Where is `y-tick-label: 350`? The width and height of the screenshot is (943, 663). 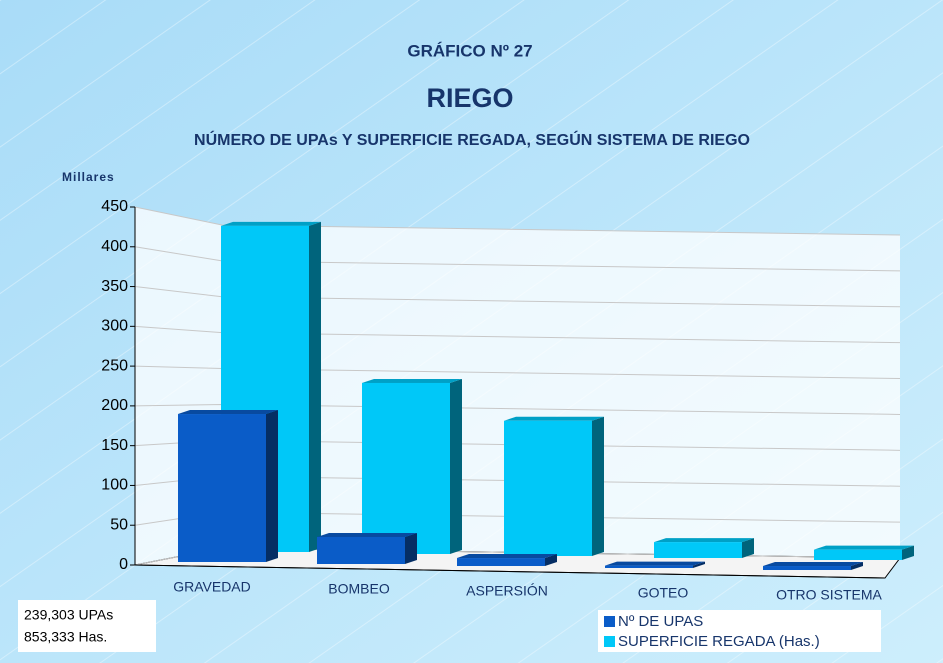 y-tick-label: 350 is located at coordinates (114, 286).